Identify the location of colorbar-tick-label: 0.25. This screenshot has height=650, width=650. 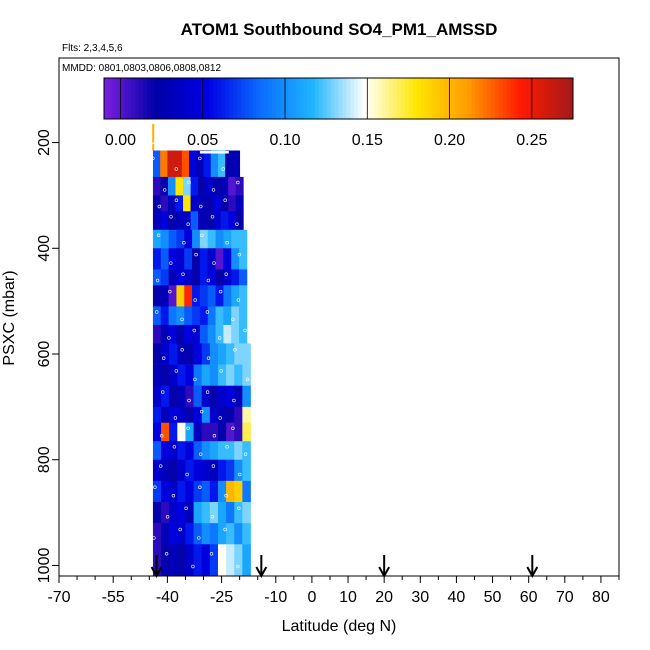
(531, 140).